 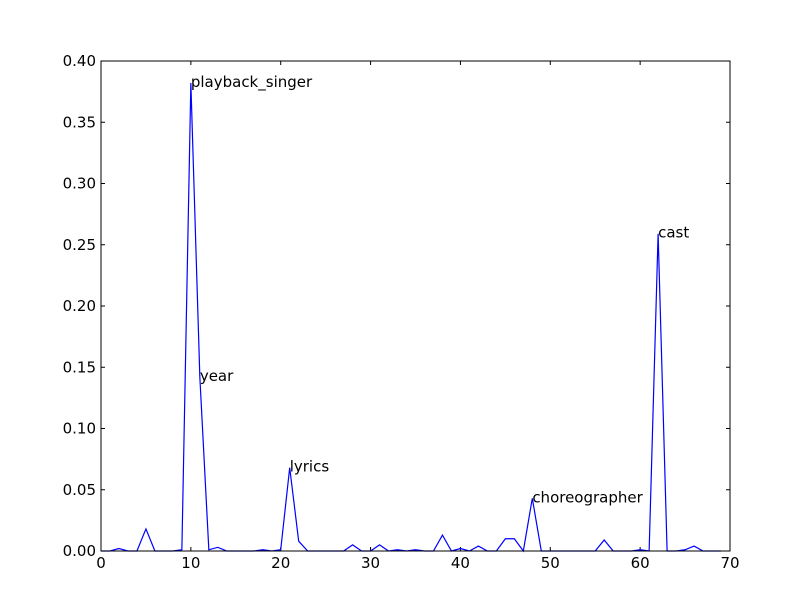 I want to click on y-tick-label: 0.35, so click(x=79, y=122).